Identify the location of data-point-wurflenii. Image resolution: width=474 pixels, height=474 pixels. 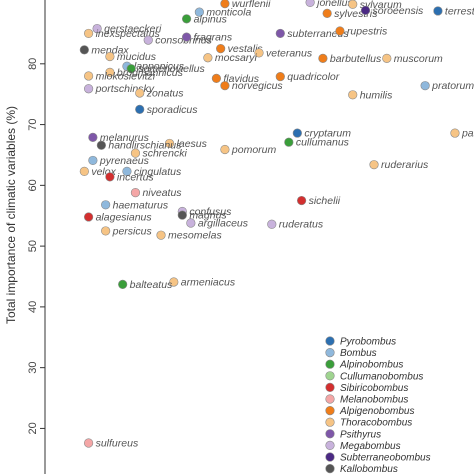
(225, 4).